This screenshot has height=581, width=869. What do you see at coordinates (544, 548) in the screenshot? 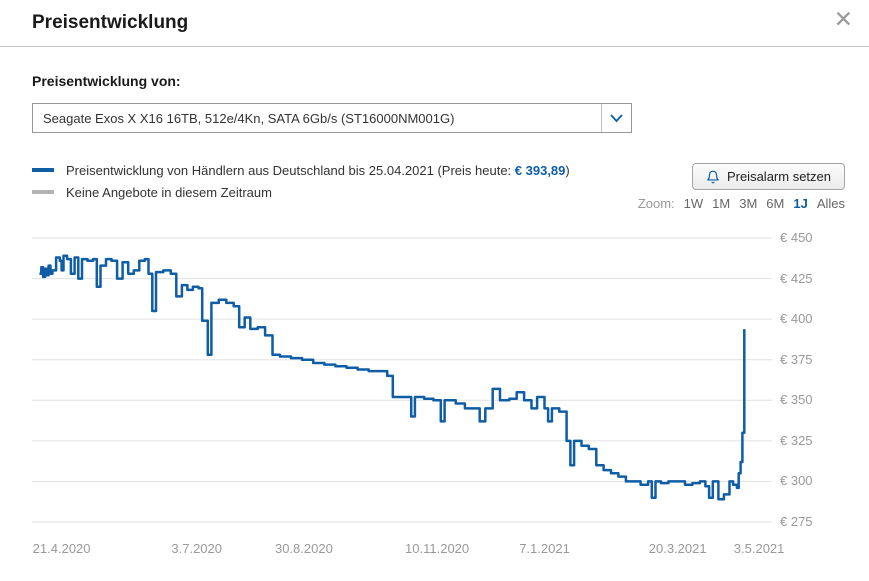
I see `x-axis-label: 7.1.2021` at bounding box center [544, 548].